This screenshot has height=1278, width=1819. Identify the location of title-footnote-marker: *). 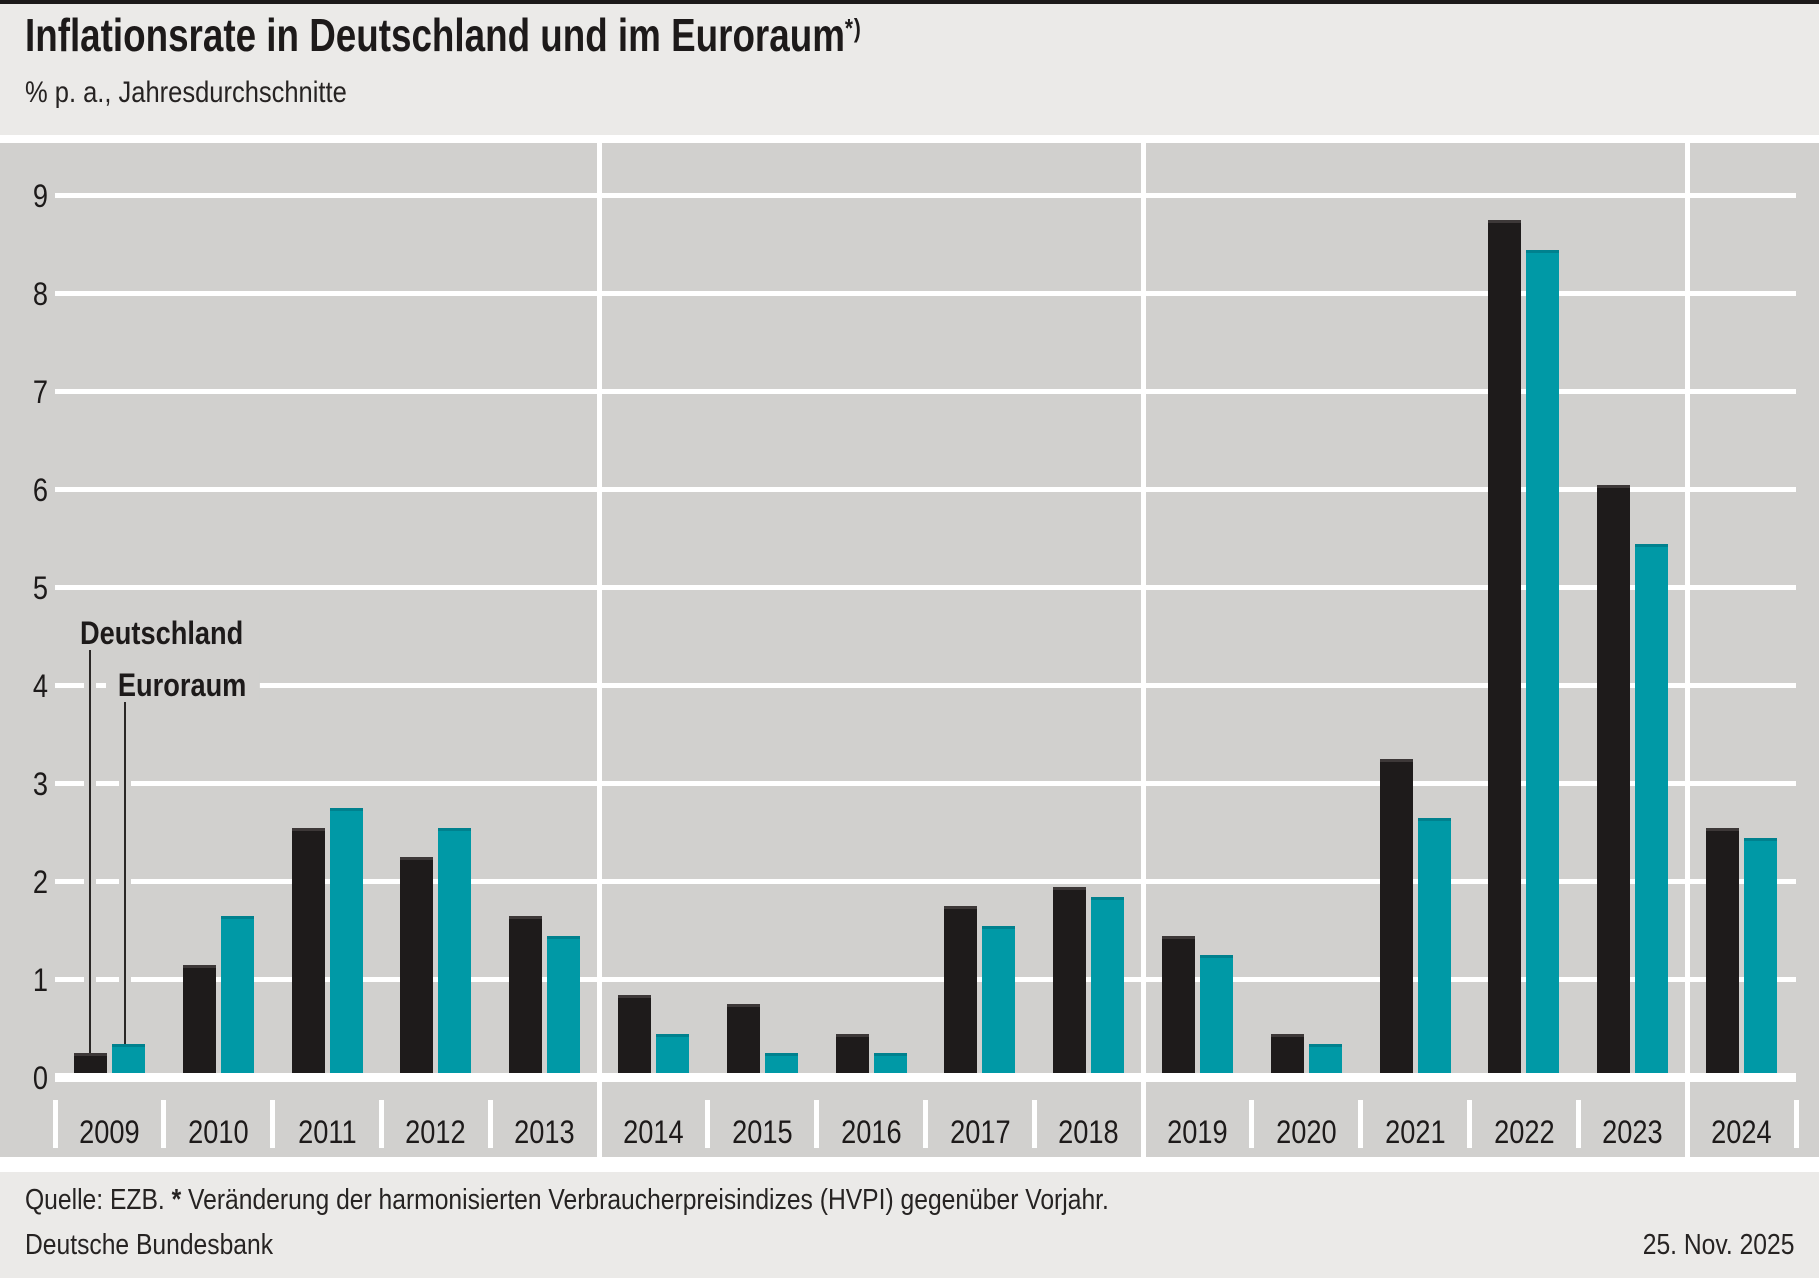
(853, 28).